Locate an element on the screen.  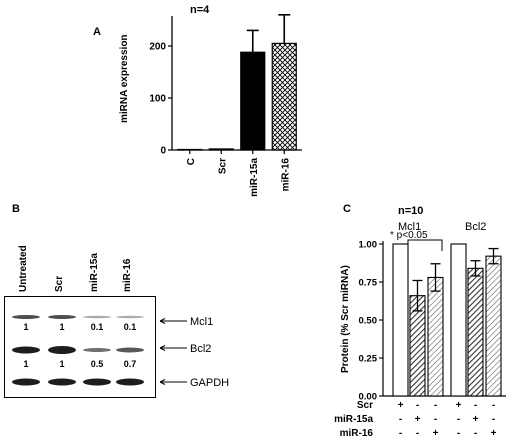
panel-c-condition-label: miR-16 is located at coordinates (357, 433).